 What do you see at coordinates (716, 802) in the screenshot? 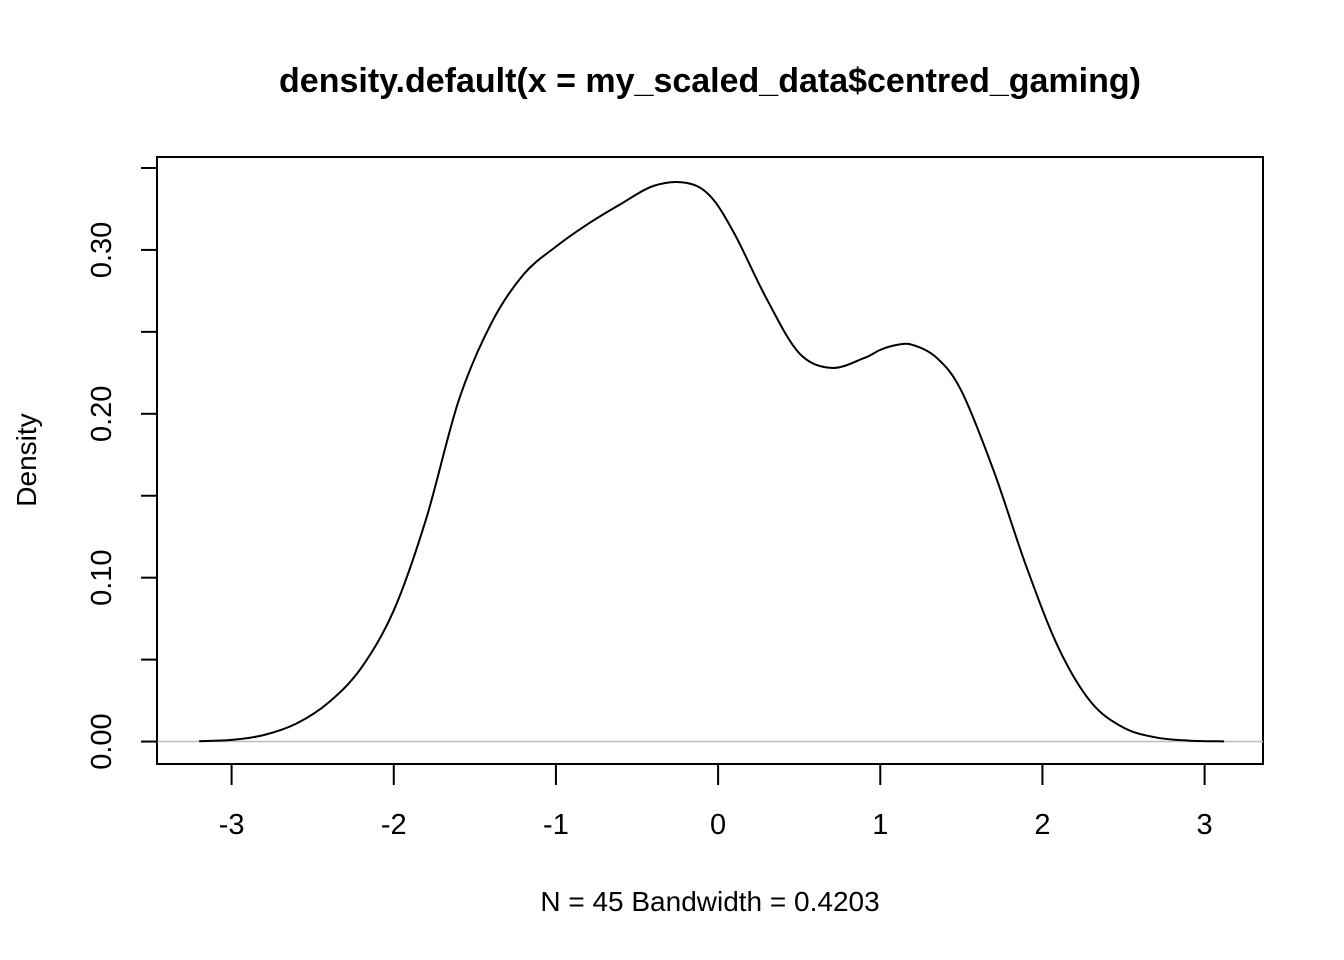
I see `x-axis: -3 -2 -1 0 1 2 3` at bounding box center [716, 802].